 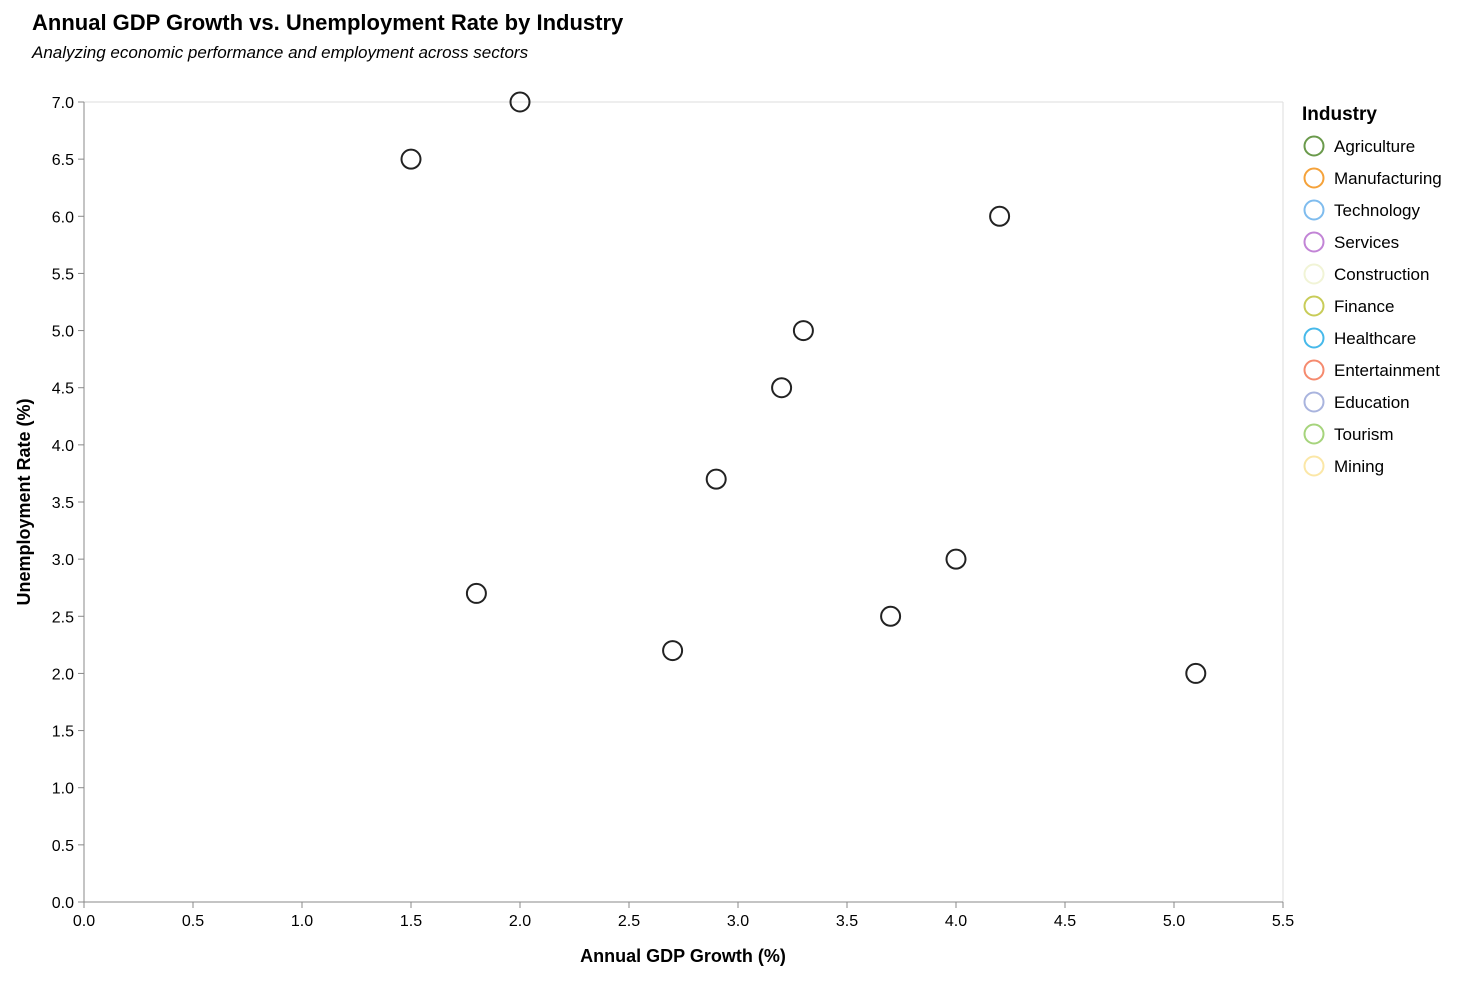 What do you see at coordinates (302, 921) in the screenshot?
I see `x-tick-label: 1.0` at bounding box center [302, 921].